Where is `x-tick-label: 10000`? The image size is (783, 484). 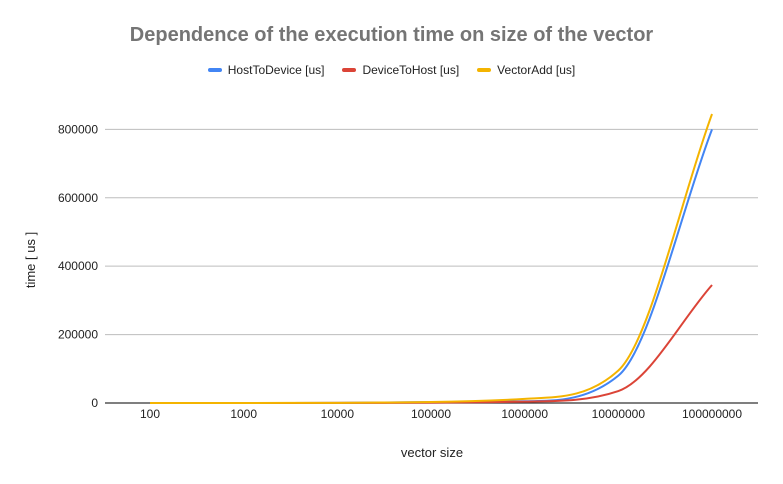 x-tick-label: 10000 is located at coordinates (338, 414).